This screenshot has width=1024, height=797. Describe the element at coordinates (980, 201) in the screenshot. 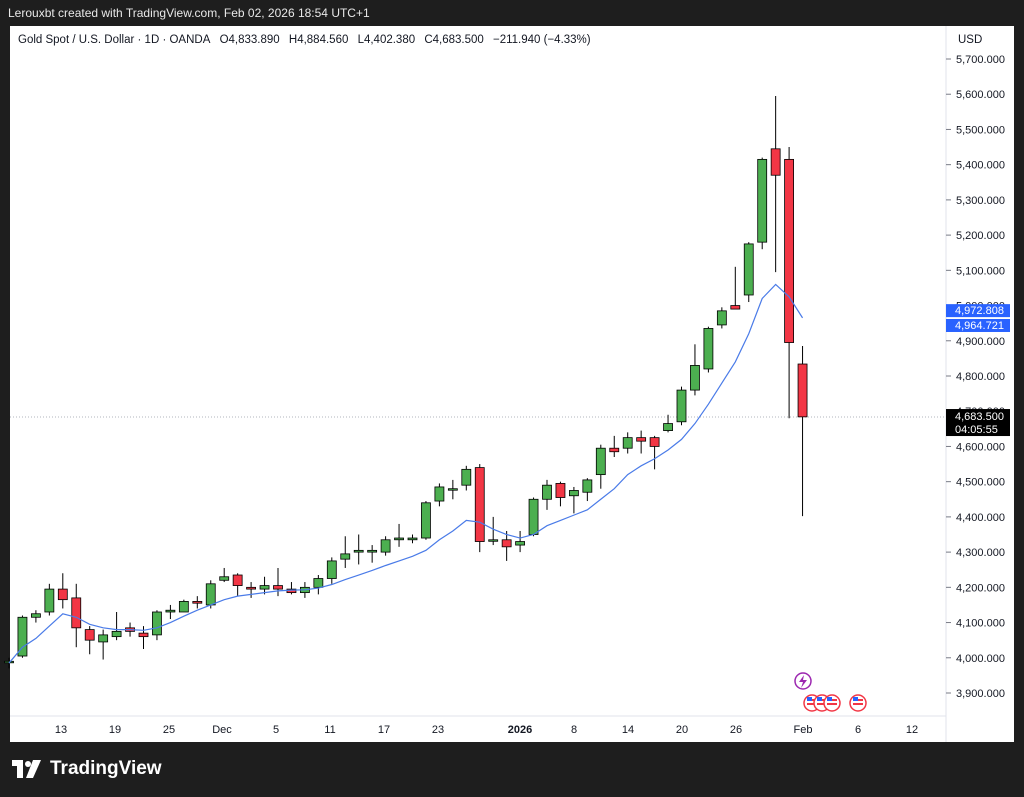

I see `y-tick-label: 5,300.000` at that location.